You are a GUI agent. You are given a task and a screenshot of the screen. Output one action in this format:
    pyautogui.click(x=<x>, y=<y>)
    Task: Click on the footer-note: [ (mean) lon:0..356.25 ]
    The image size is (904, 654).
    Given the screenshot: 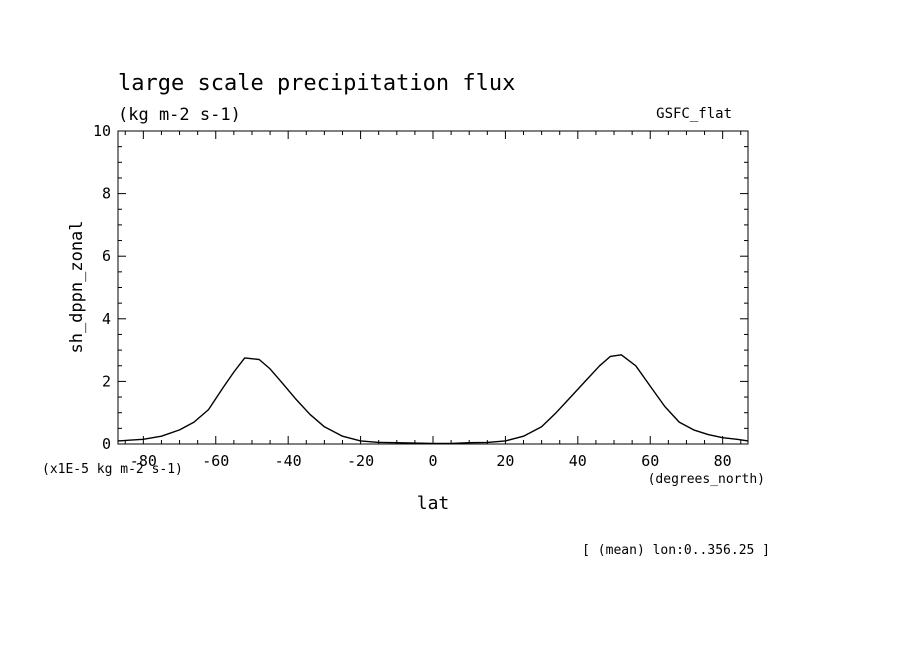 What is the action you would take?
    pyautogui.click(x=676, y=550)
    